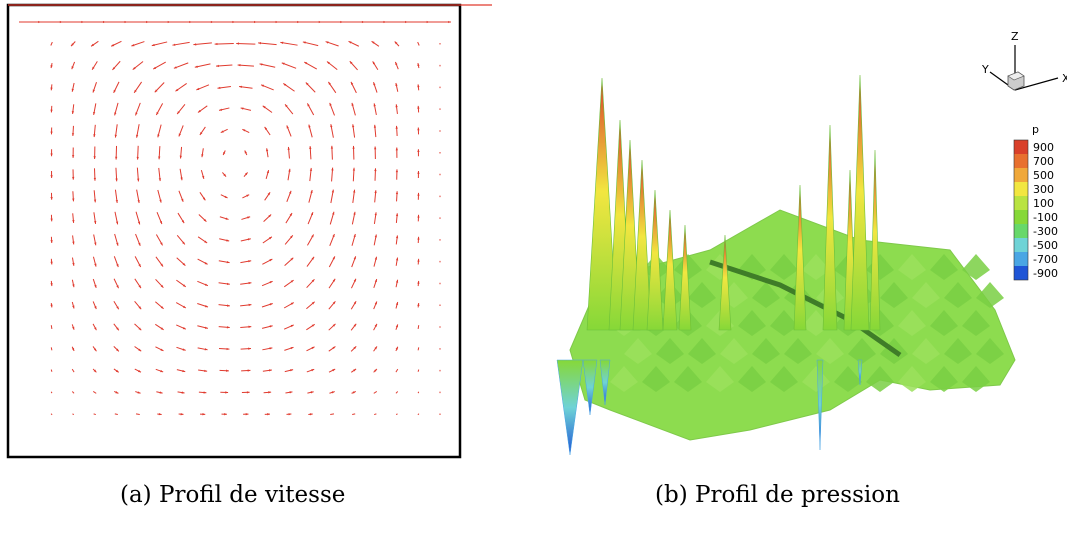  Describe the element at coordinates (232, 495) in the screenshot. I see `caption-velocity: (a) Profil de vitesse` at that location.